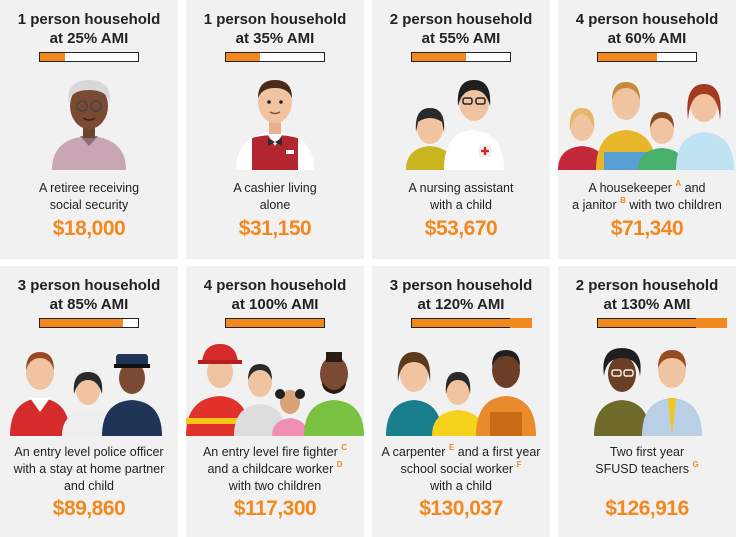  What do you see at coordinates (89, 228) in the screenshot?
I see `salary-amount: $18,000` at bounding box center [89, 228].